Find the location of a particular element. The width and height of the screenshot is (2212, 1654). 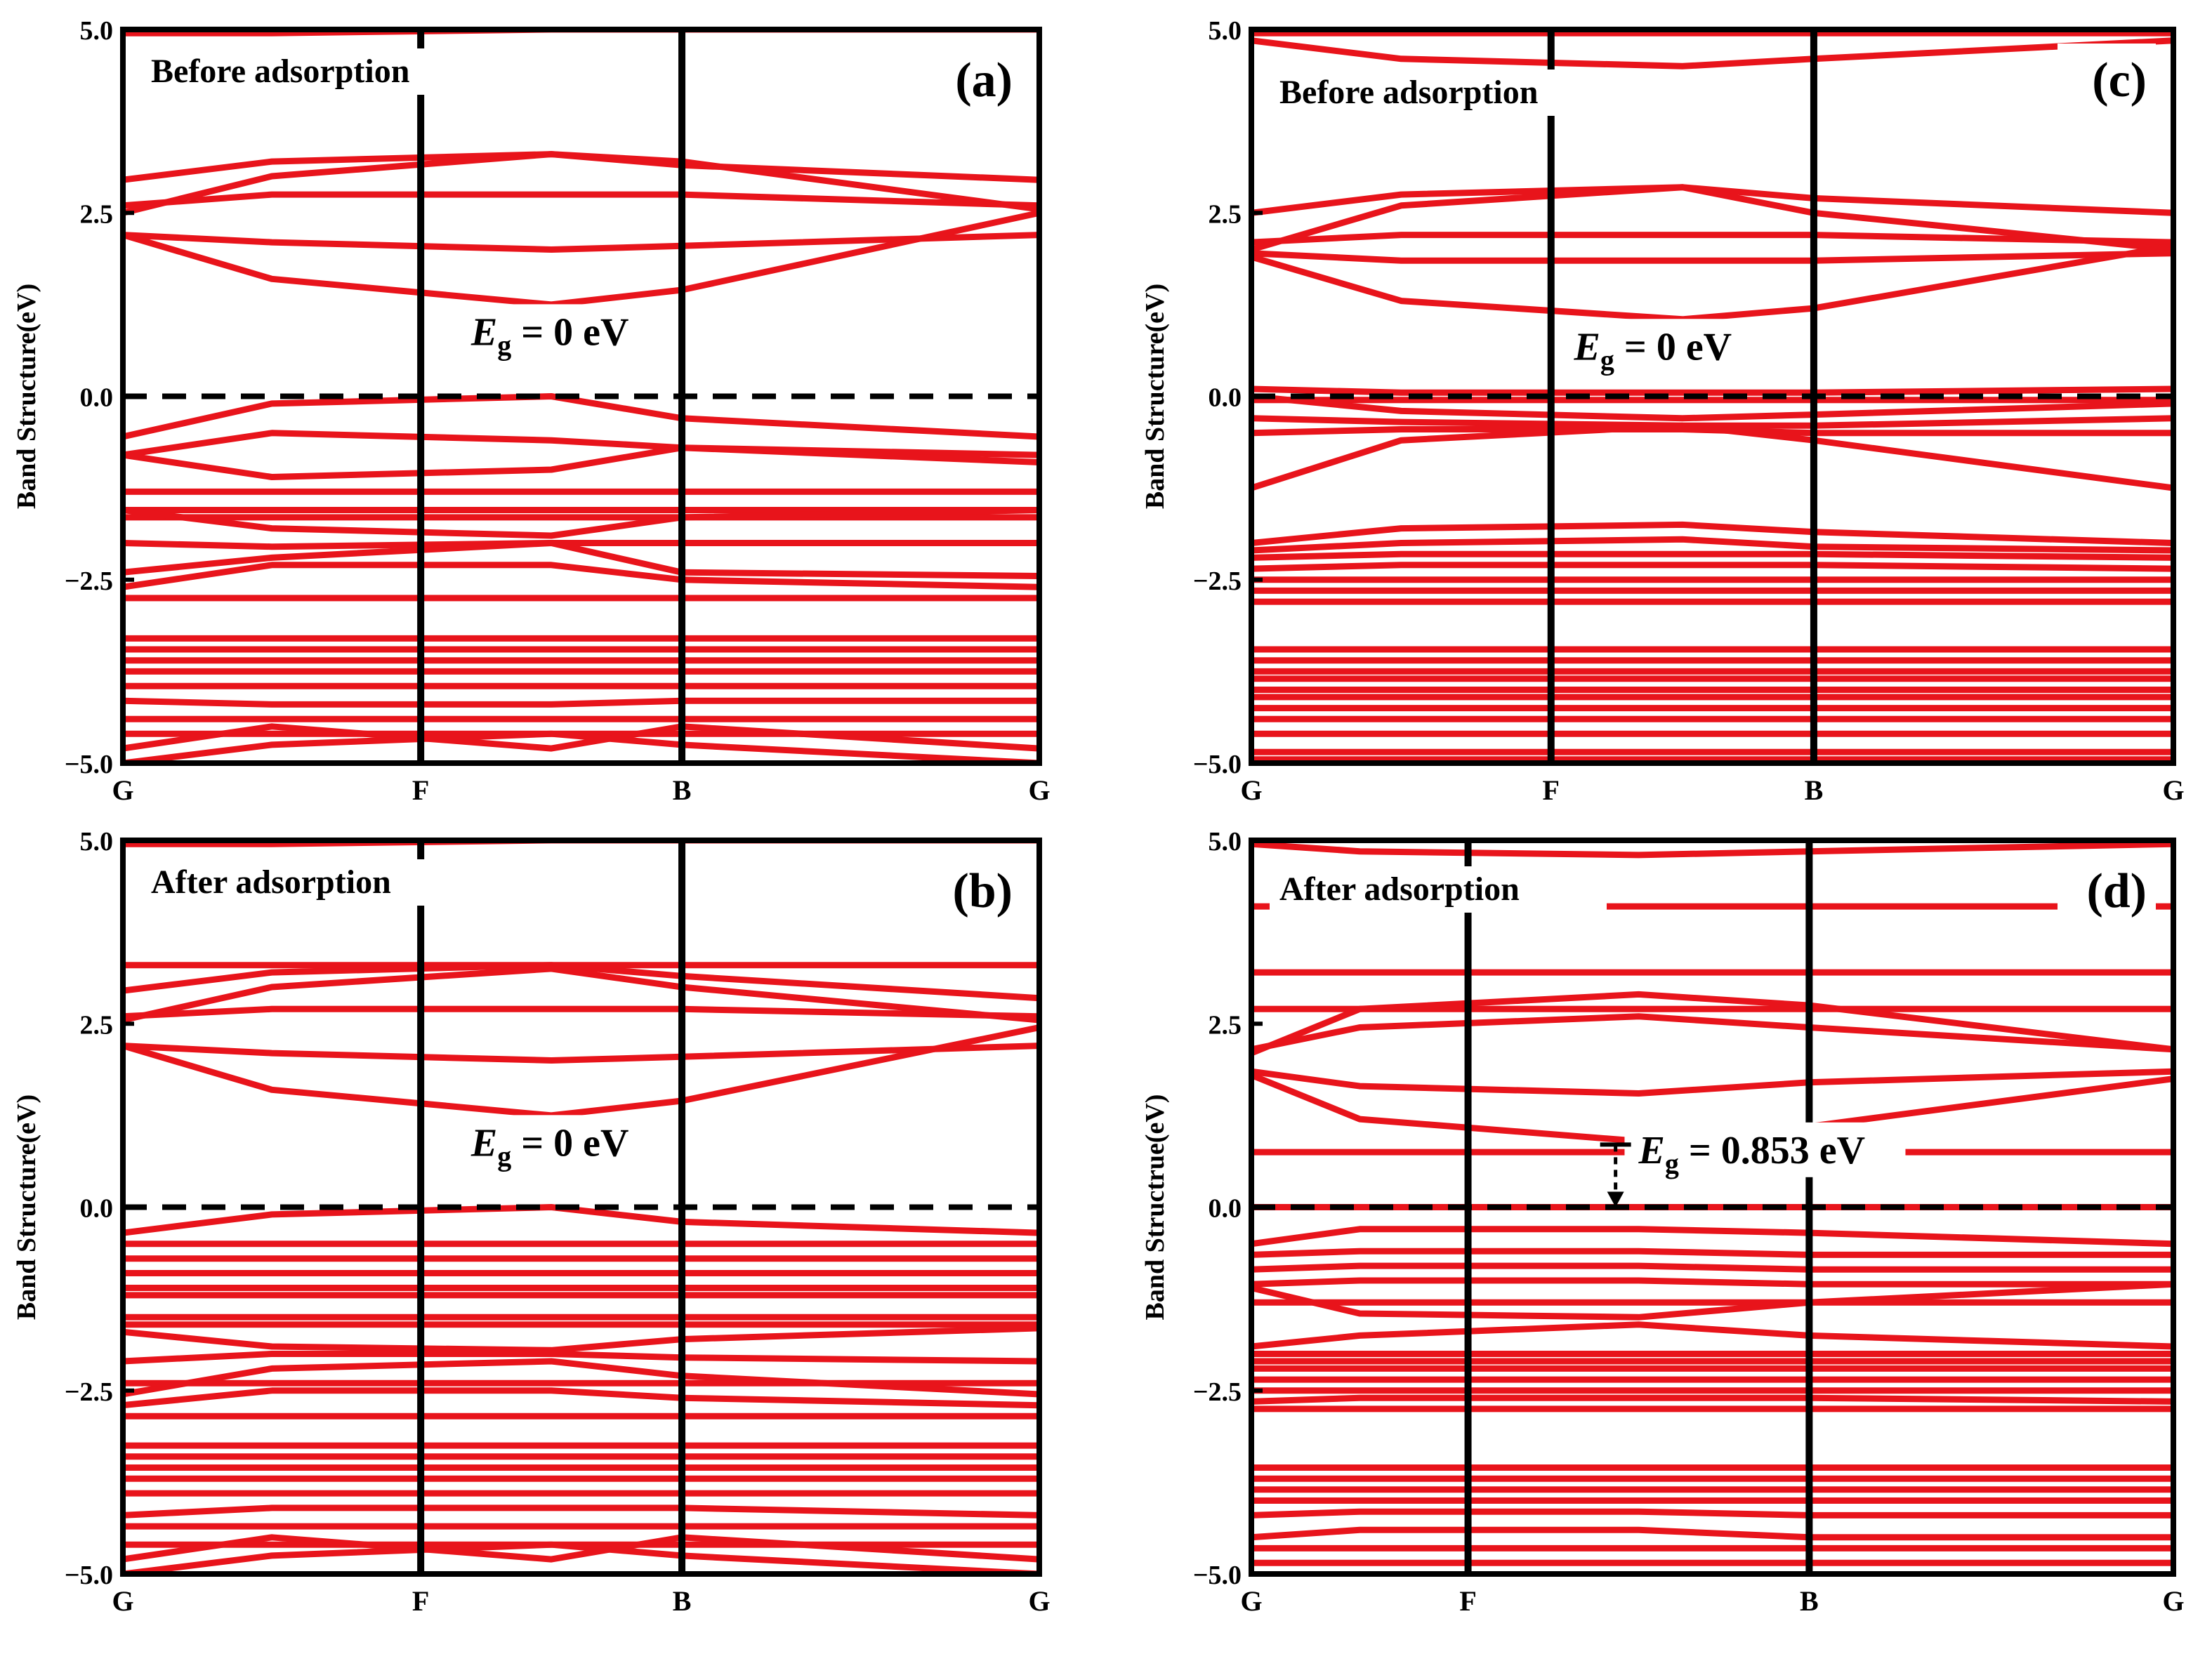

band-gap-label: Eg = 0.853 eV is located at coordinates (1751, 1154).